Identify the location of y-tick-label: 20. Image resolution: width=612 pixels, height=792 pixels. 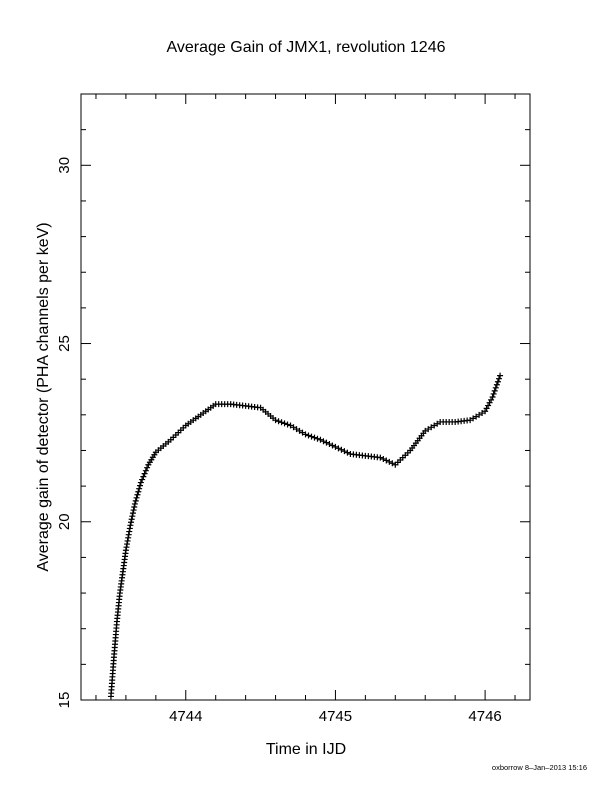
(64, 521).